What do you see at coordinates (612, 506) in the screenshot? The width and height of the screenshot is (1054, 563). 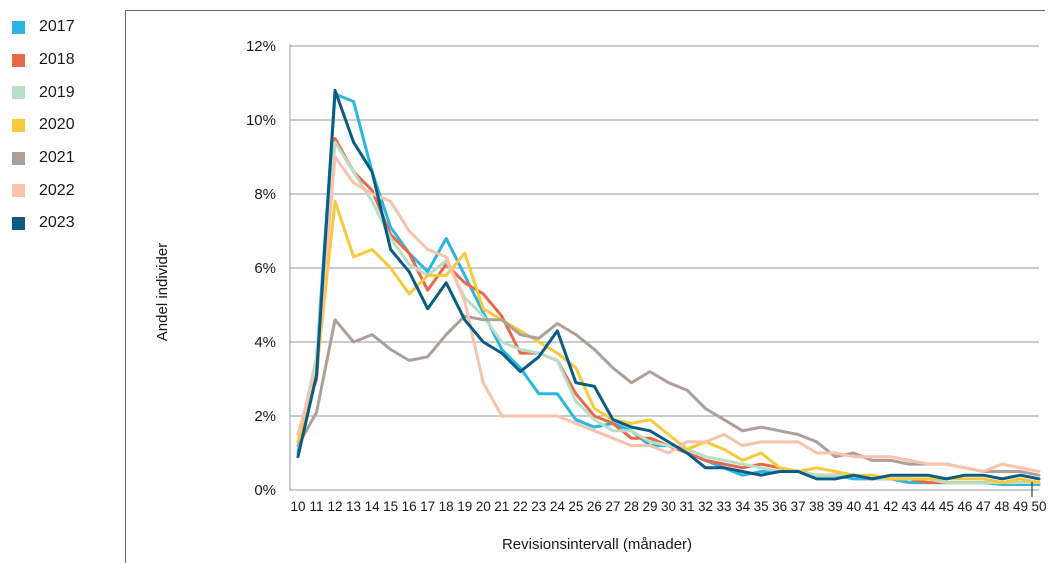 I see `x-tick-label: 27` at bounding box center [612, 506].